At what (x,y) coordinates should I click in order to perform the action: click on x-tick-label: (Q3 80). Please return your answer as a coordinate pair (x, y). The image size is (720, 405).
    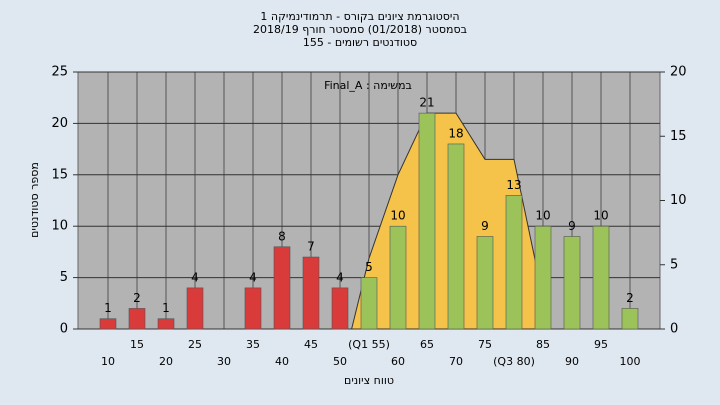
    Looking at the image, I should click on (514, 361).